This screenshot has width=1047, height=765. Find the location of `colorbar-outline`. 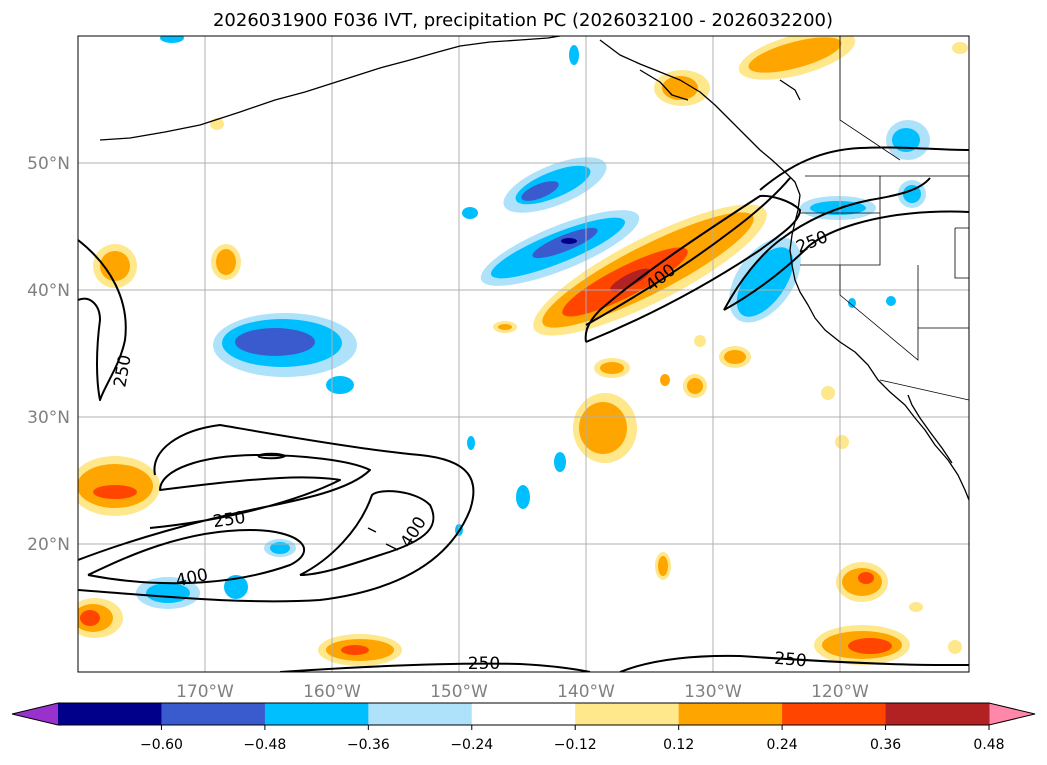

colorbar-outline is located at coordinates (523, 714).